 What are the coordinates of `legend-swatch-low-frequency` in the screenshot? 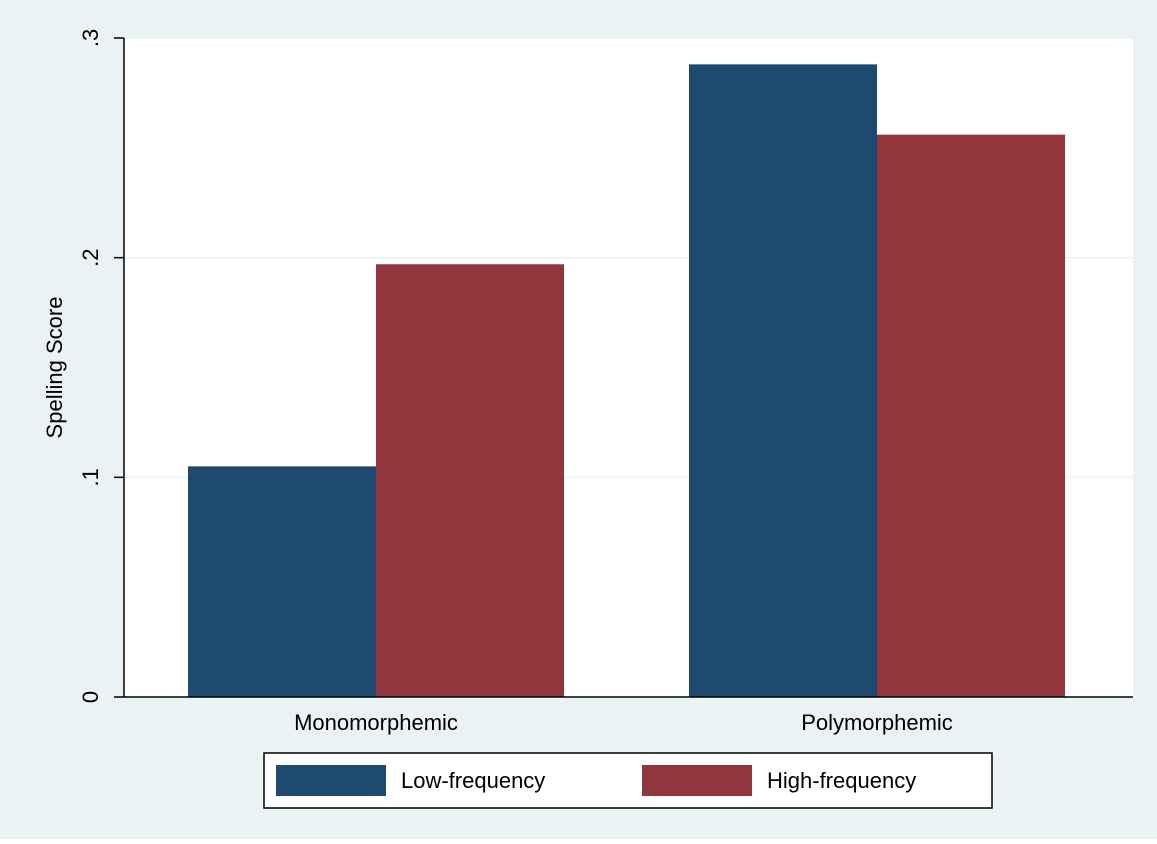 It's located at (331, 780).